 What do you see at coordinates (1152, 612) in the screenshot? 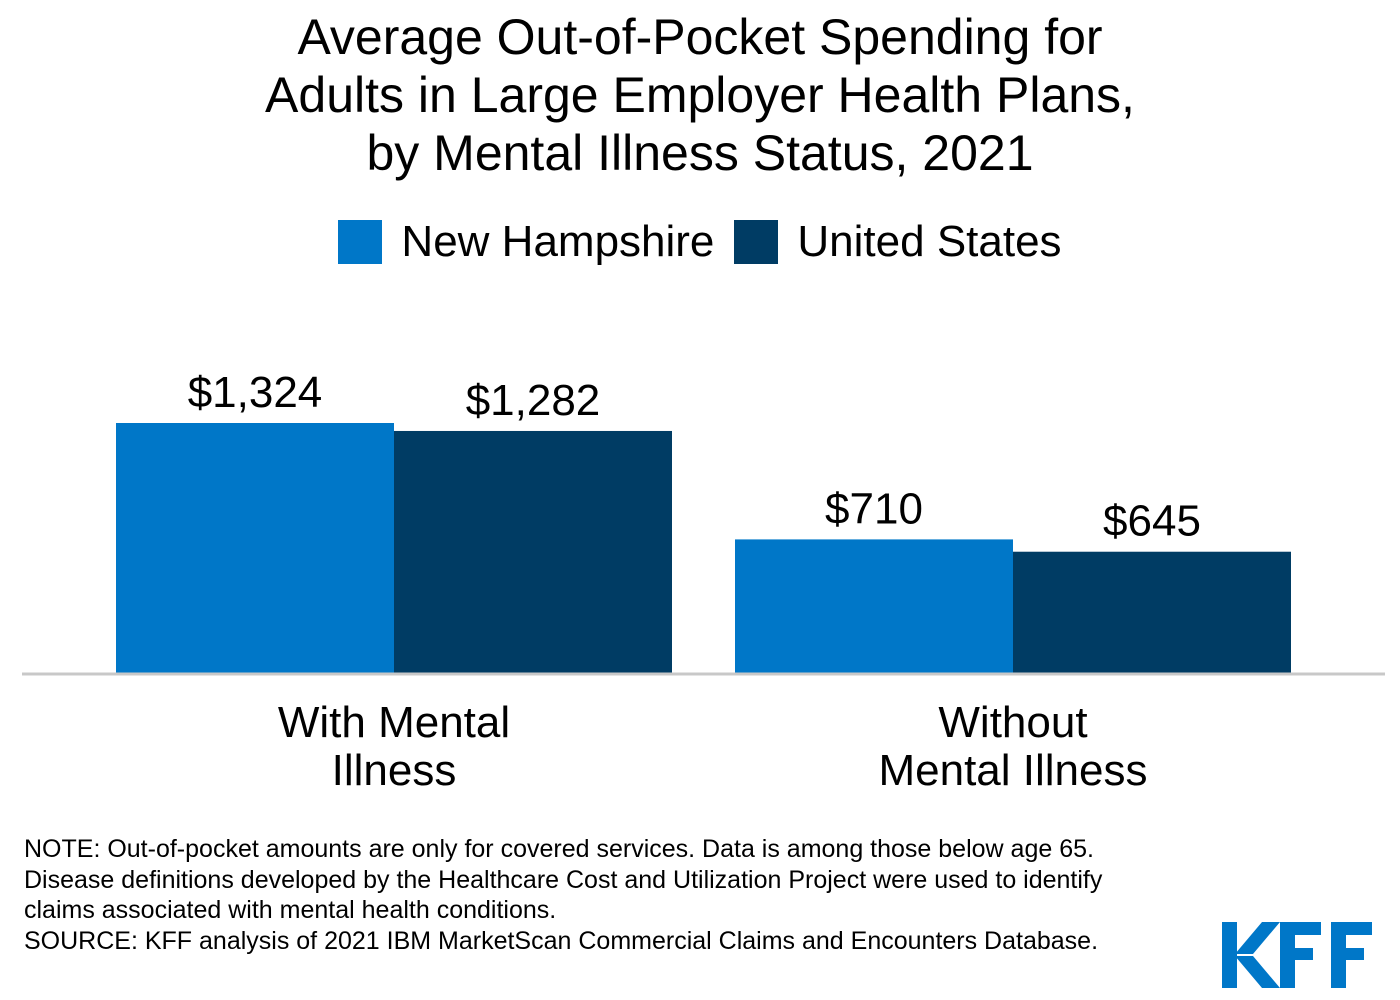
I see `bar-united-states-without-mental-illness` at bounding box center [1152, 612].